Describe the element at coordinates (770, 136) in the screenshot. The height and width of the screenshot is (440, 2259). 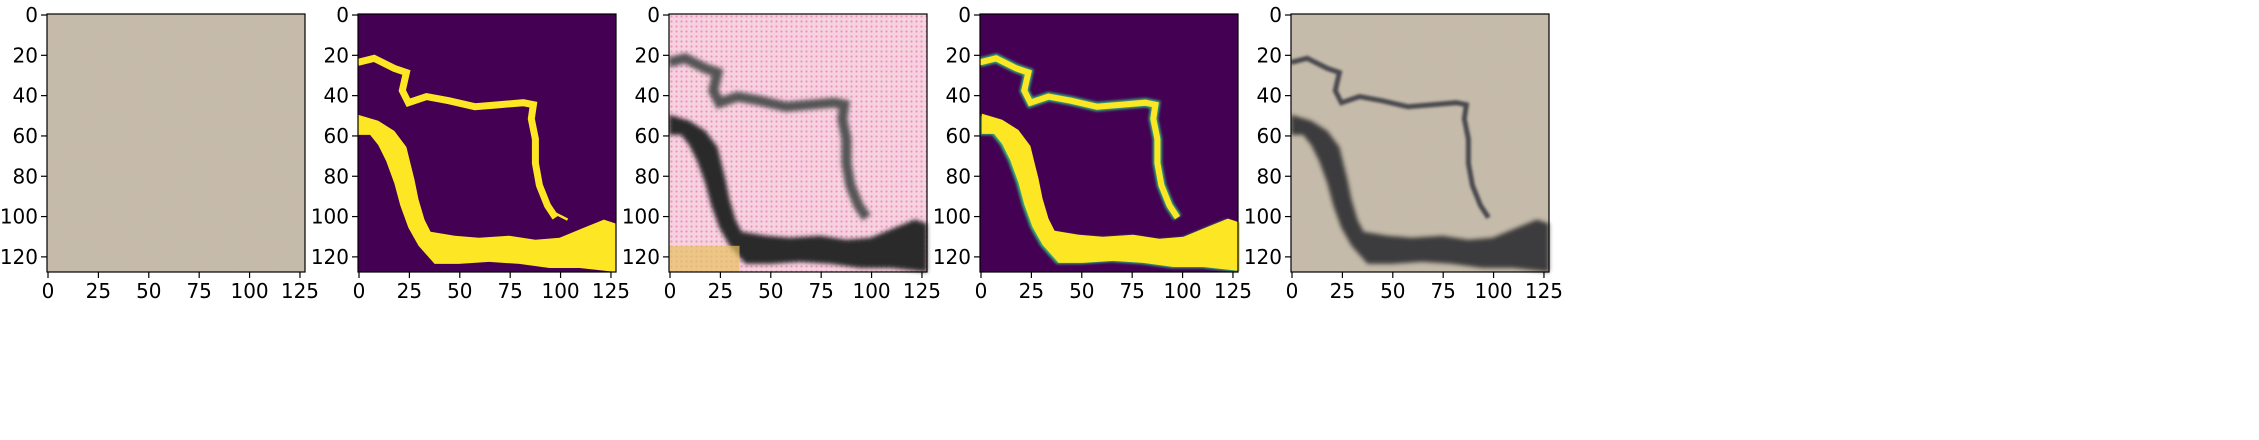
I see `generated-crack-upper` at that location.